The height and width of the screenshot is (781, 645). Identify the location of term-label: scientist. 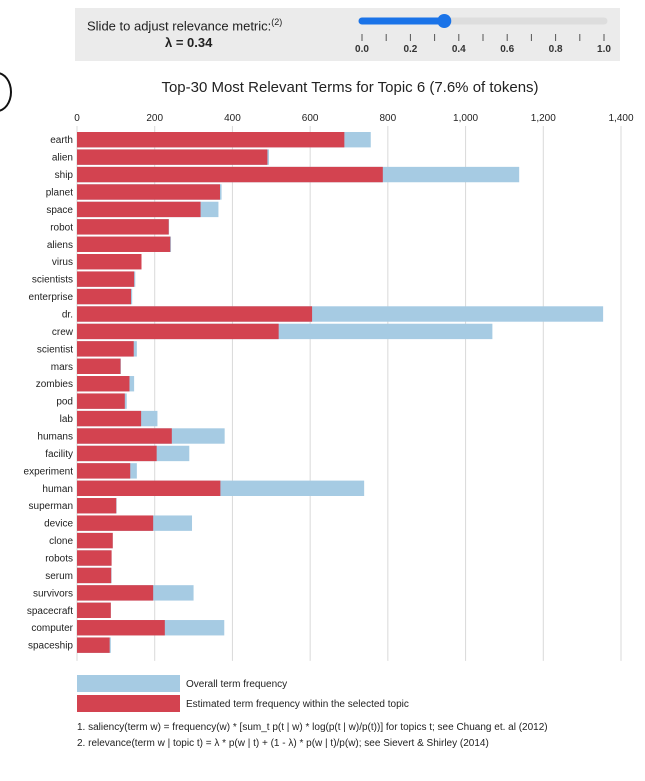
(55, 349).